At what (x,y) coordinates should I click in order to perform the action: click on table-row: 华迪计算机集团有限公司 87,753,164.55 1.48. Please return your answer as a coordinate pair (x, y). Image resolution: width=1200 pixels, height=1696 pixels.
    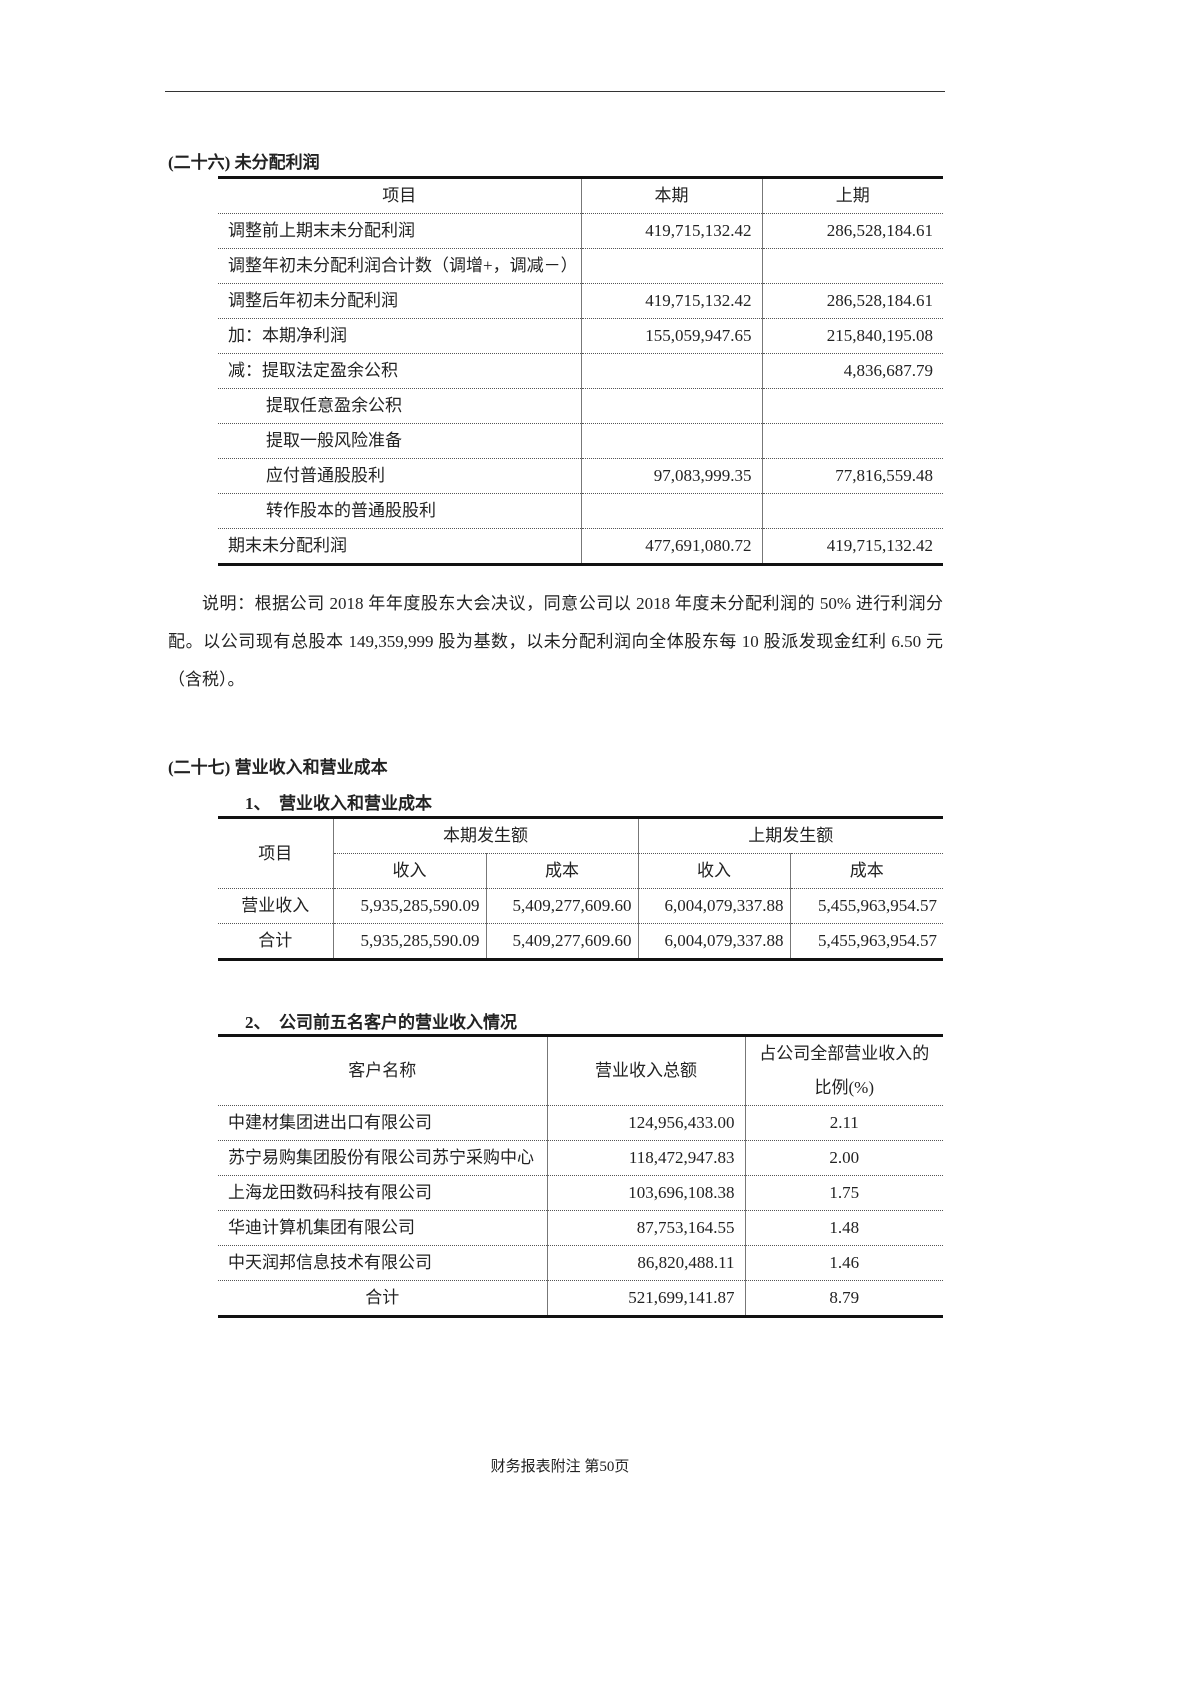
    Looking at the image, I should click on (580, 1228).